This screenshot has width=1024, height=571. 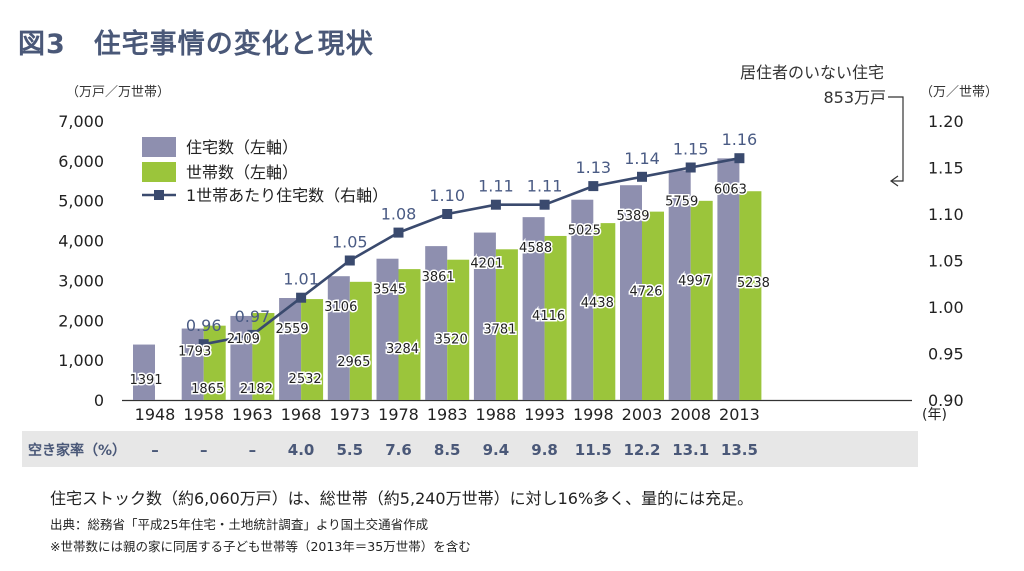 I want to click on bar-houses-data-label: 3106, so click(x=340, y=307).